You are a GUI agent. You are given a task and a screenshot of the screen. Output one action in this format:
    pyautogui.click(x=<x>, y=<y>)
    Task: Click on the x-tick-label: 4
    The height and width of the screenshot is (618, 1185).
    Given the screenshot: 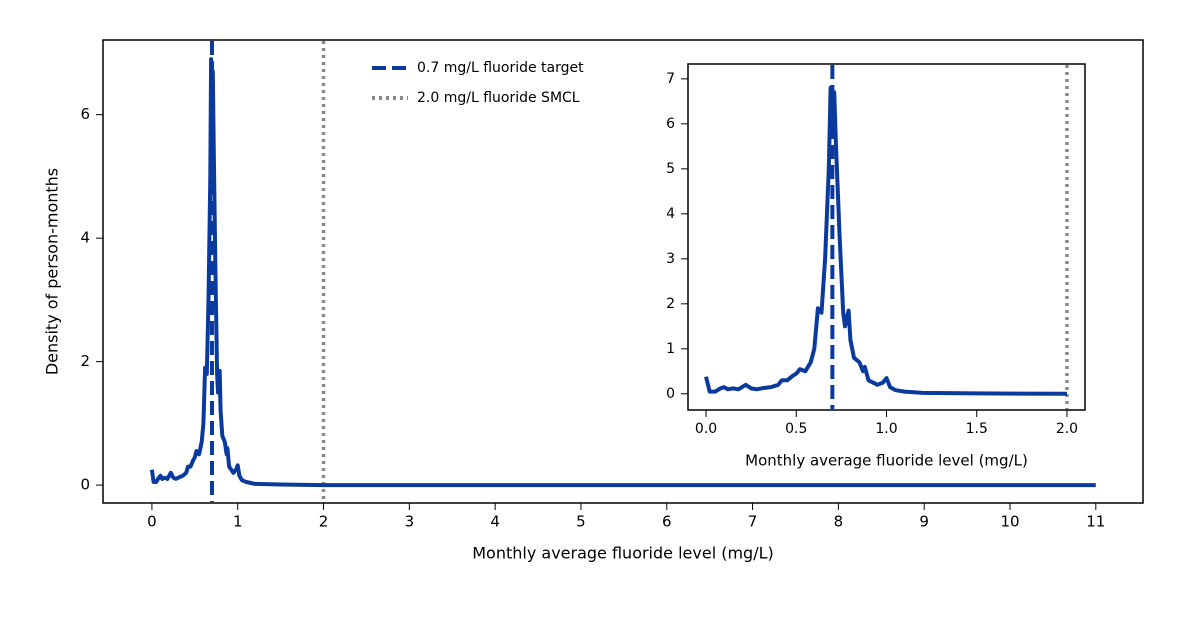 What is the action you would take?
    pyautogui.click(x=495, y=522)
    